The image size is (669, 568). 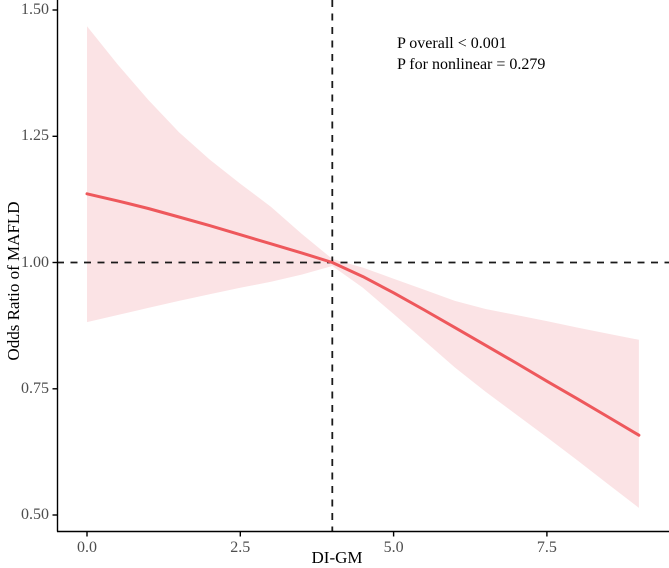 What do you see at coordinates (35, 388) in the screenshot?
I see `y-tick-label: 0.75` at bounding box center [35, 388].